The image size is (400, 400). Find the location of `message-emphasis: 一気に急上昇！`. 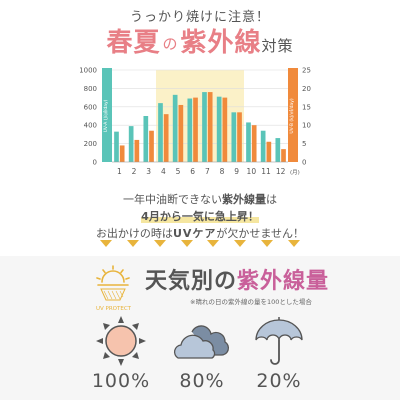

message-emphasis: 一気に急上昇！ is located at coordinates (220, 216).